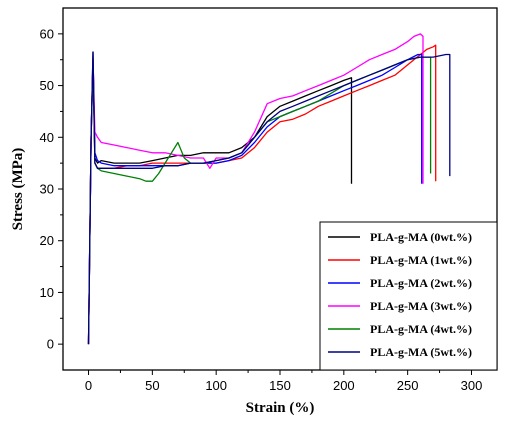 Image resolution: width=510 pixels, height=423 pixels. I want to click on y-tick-label: 20, so click(47, 240).